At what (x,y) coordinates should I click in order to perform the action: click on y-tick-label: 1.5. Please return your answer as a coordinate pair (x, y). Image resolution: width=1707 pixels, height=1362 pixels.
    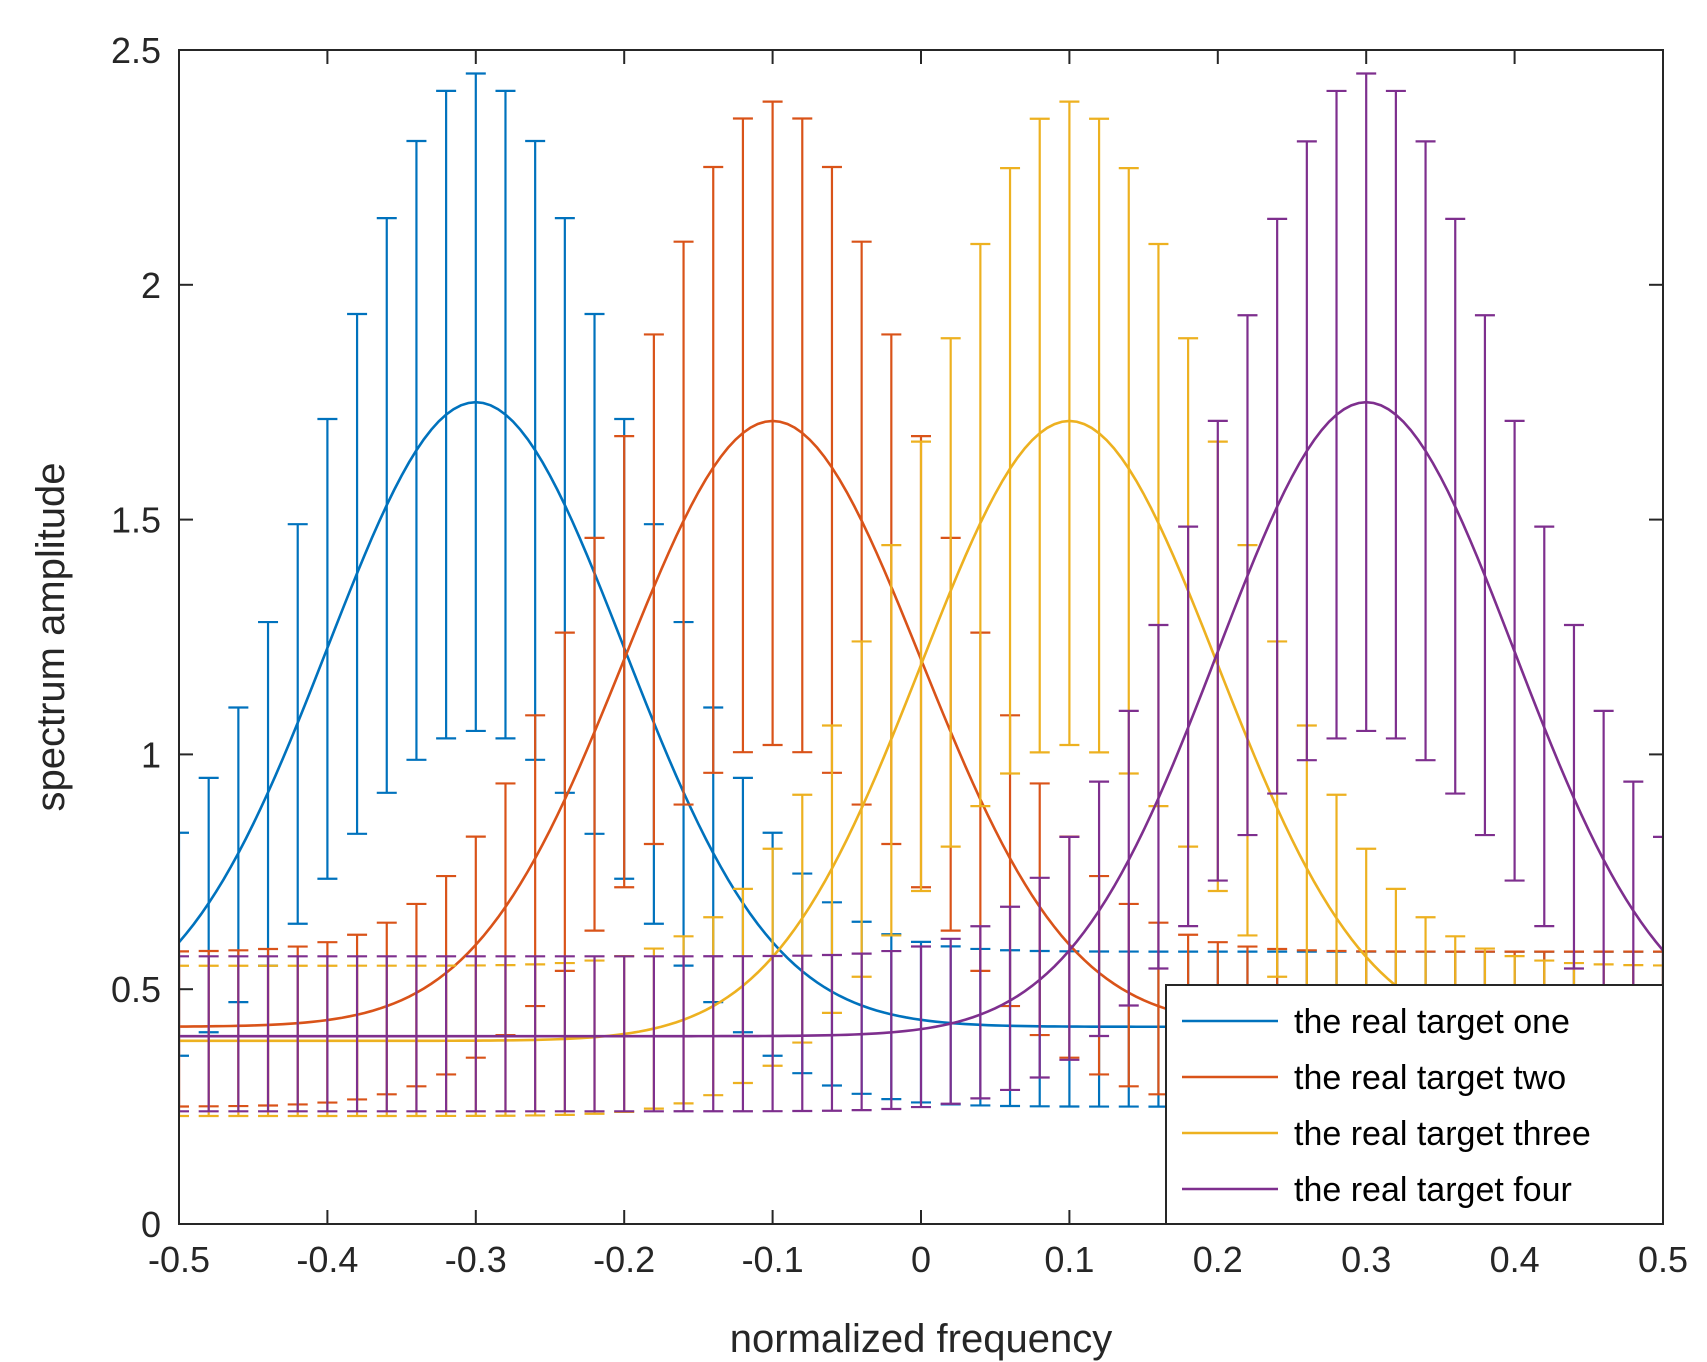
    Looking at the image, I should click on (136, 520).